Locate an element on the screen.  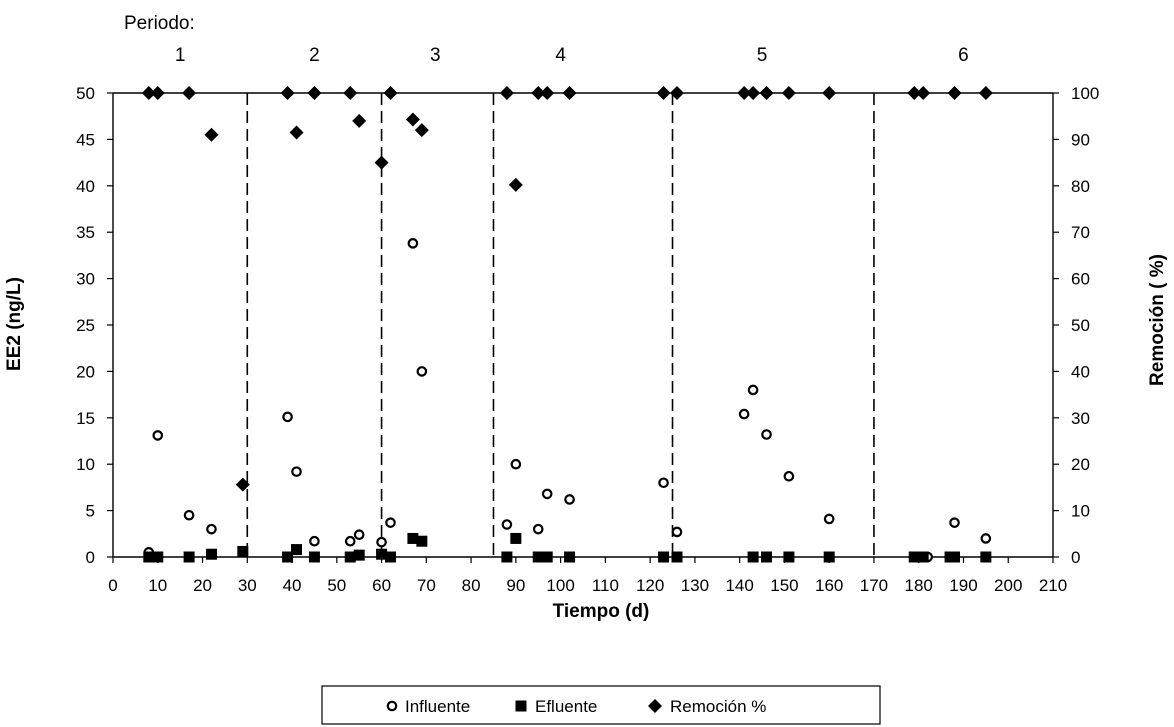
y2-tick-label: 30 is located at coordinates (1080, 418).